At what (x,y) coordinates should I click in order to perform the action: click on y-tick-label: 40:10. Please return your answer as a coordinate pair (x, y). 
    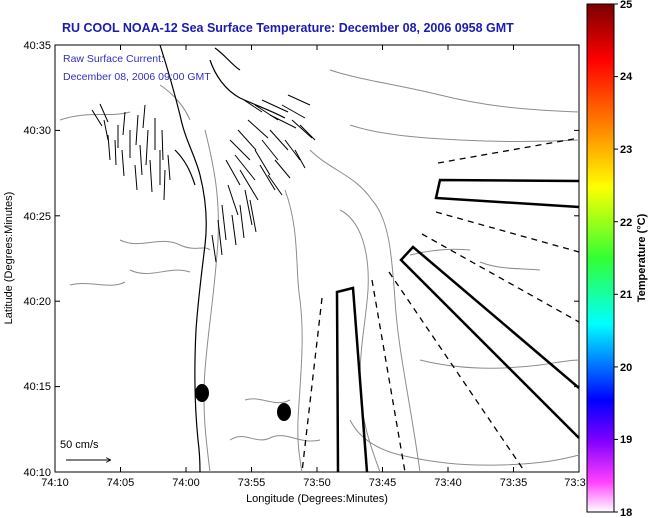
    Looking at the image, I should click on (37, 473).